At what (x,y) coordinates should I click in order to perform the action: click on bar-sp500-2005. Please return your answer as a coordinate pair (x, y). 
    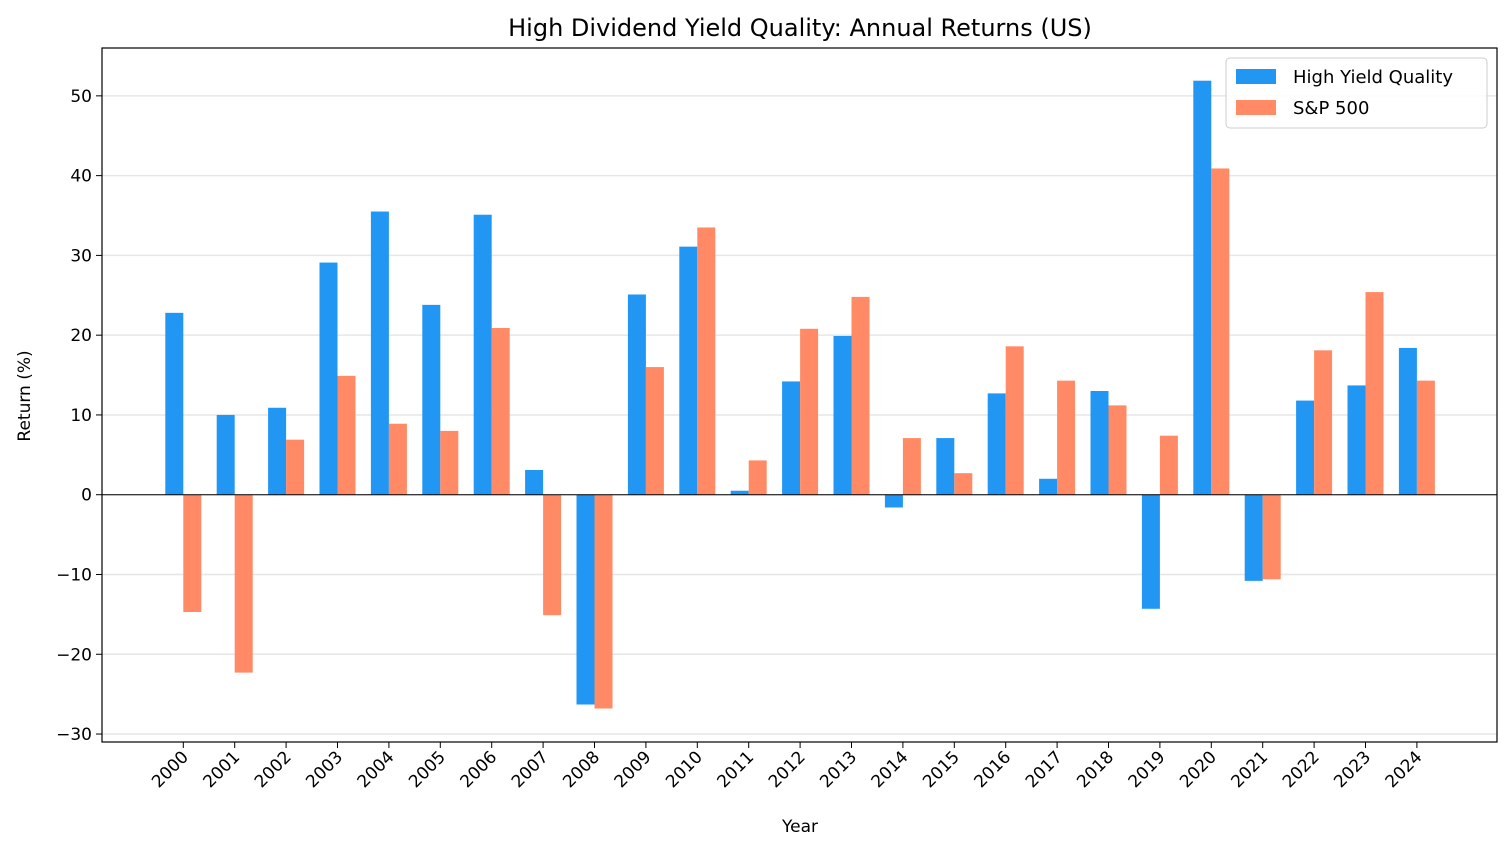
    Looking at the image, I should click on (449, 462).